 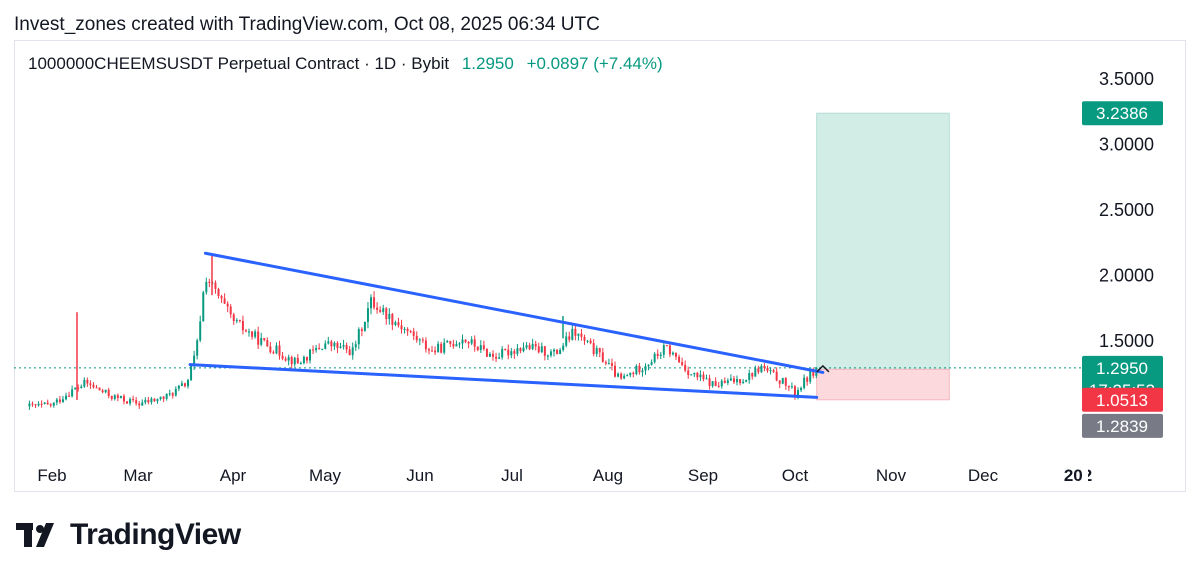 I want to click on y-axis-tick: 1.5000, so click(x=1126, y=341).